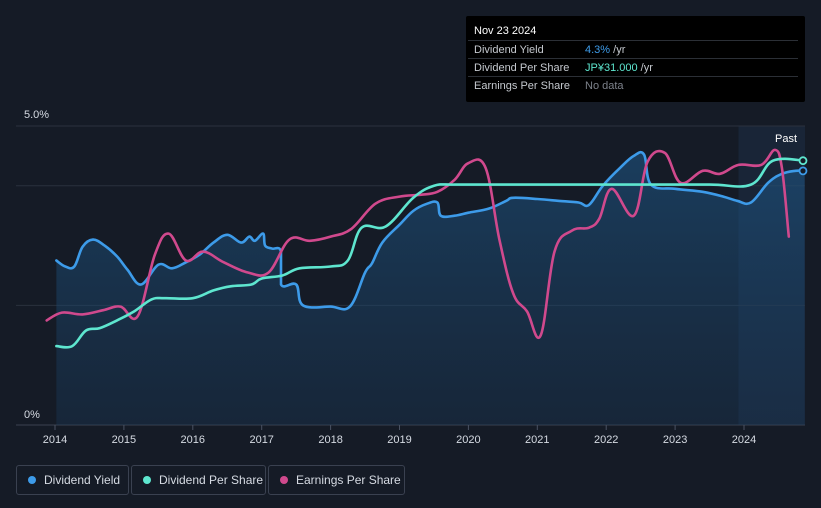  Describe the element at coordinates (598, 50) in the screenshot. I see `tooltip-value: 4.3%` at that location.